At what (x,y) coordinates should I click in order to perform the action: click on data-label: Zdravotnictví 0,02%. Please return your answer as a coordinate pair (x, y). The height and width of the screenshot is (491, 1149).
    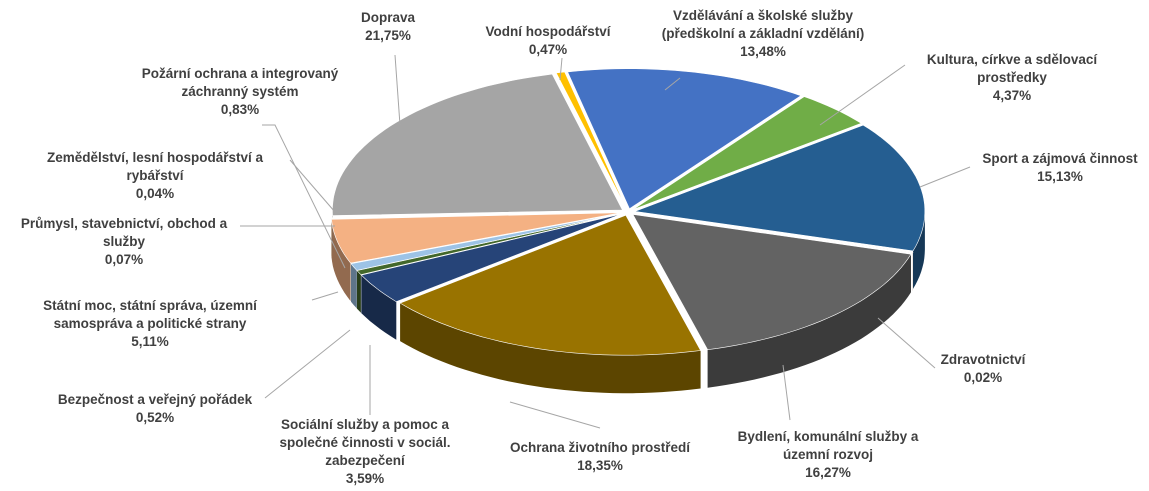
    Looking at the image, I should click on (983, 369).